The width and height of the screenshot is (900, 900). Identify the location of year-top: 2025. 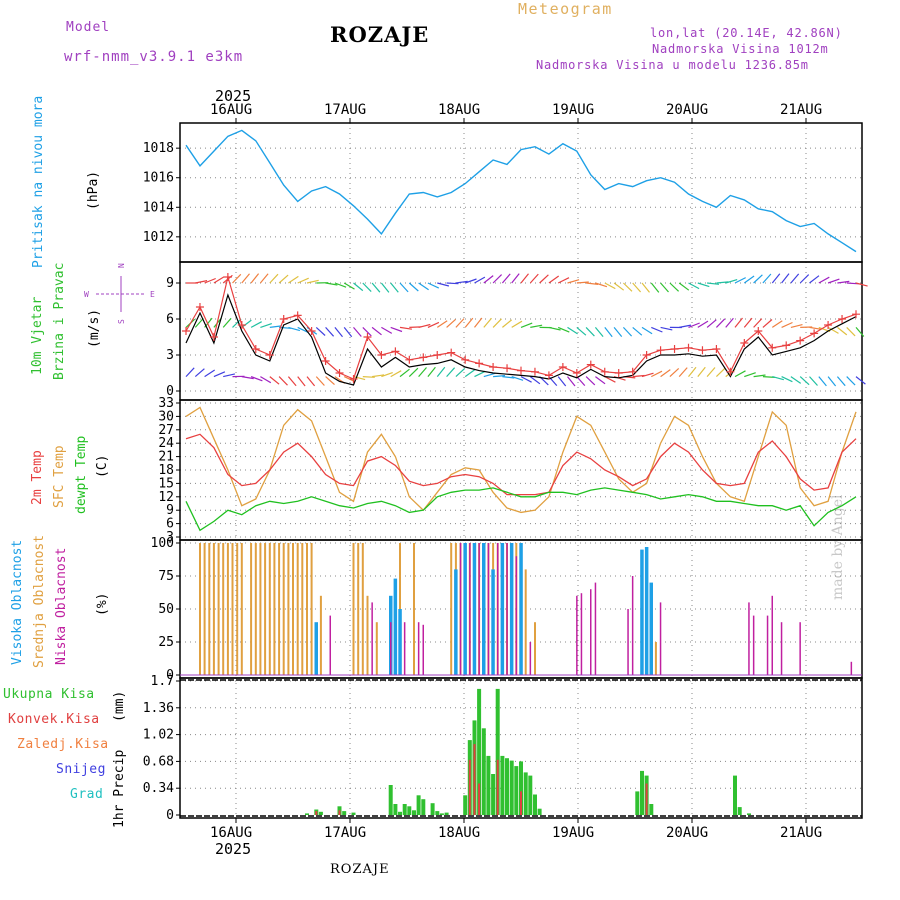
(233, 96).